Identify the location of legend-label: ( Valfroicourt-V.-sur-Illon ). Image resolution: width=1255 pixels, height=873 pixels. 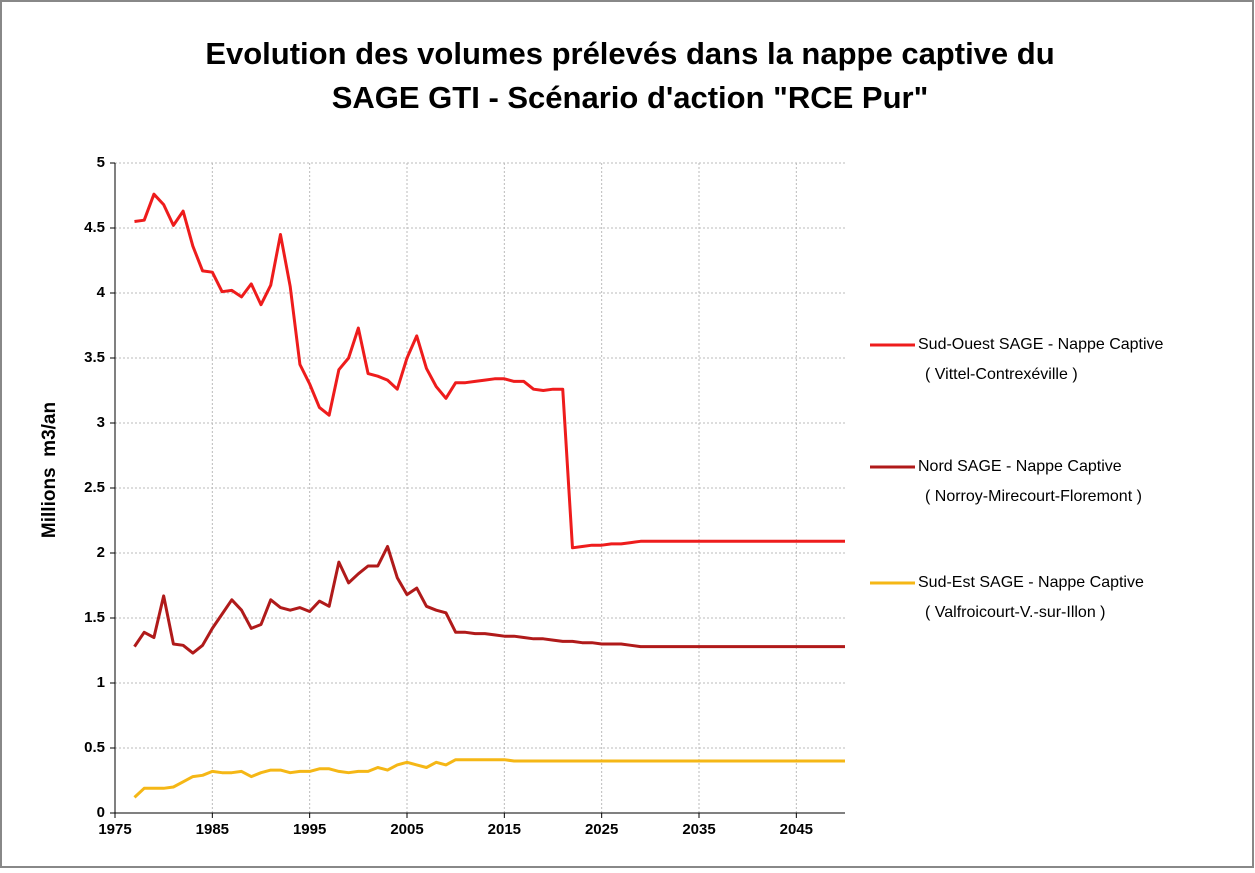
(1015, 612).